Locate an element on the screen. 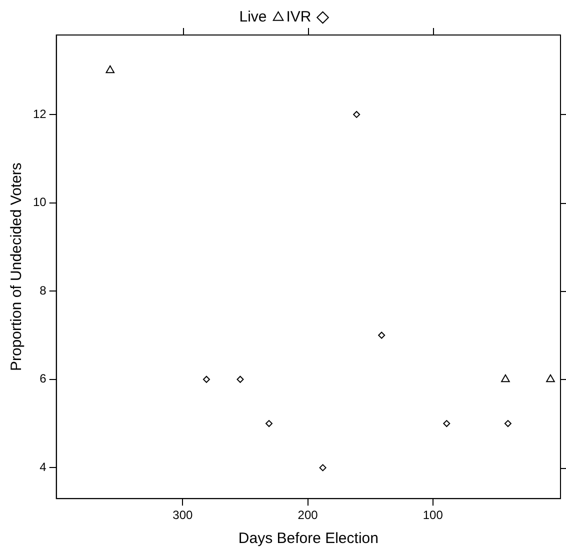 The height and width of the screenshot is (558, 566). legend-label: IVR is located at coordinates (299, 17).